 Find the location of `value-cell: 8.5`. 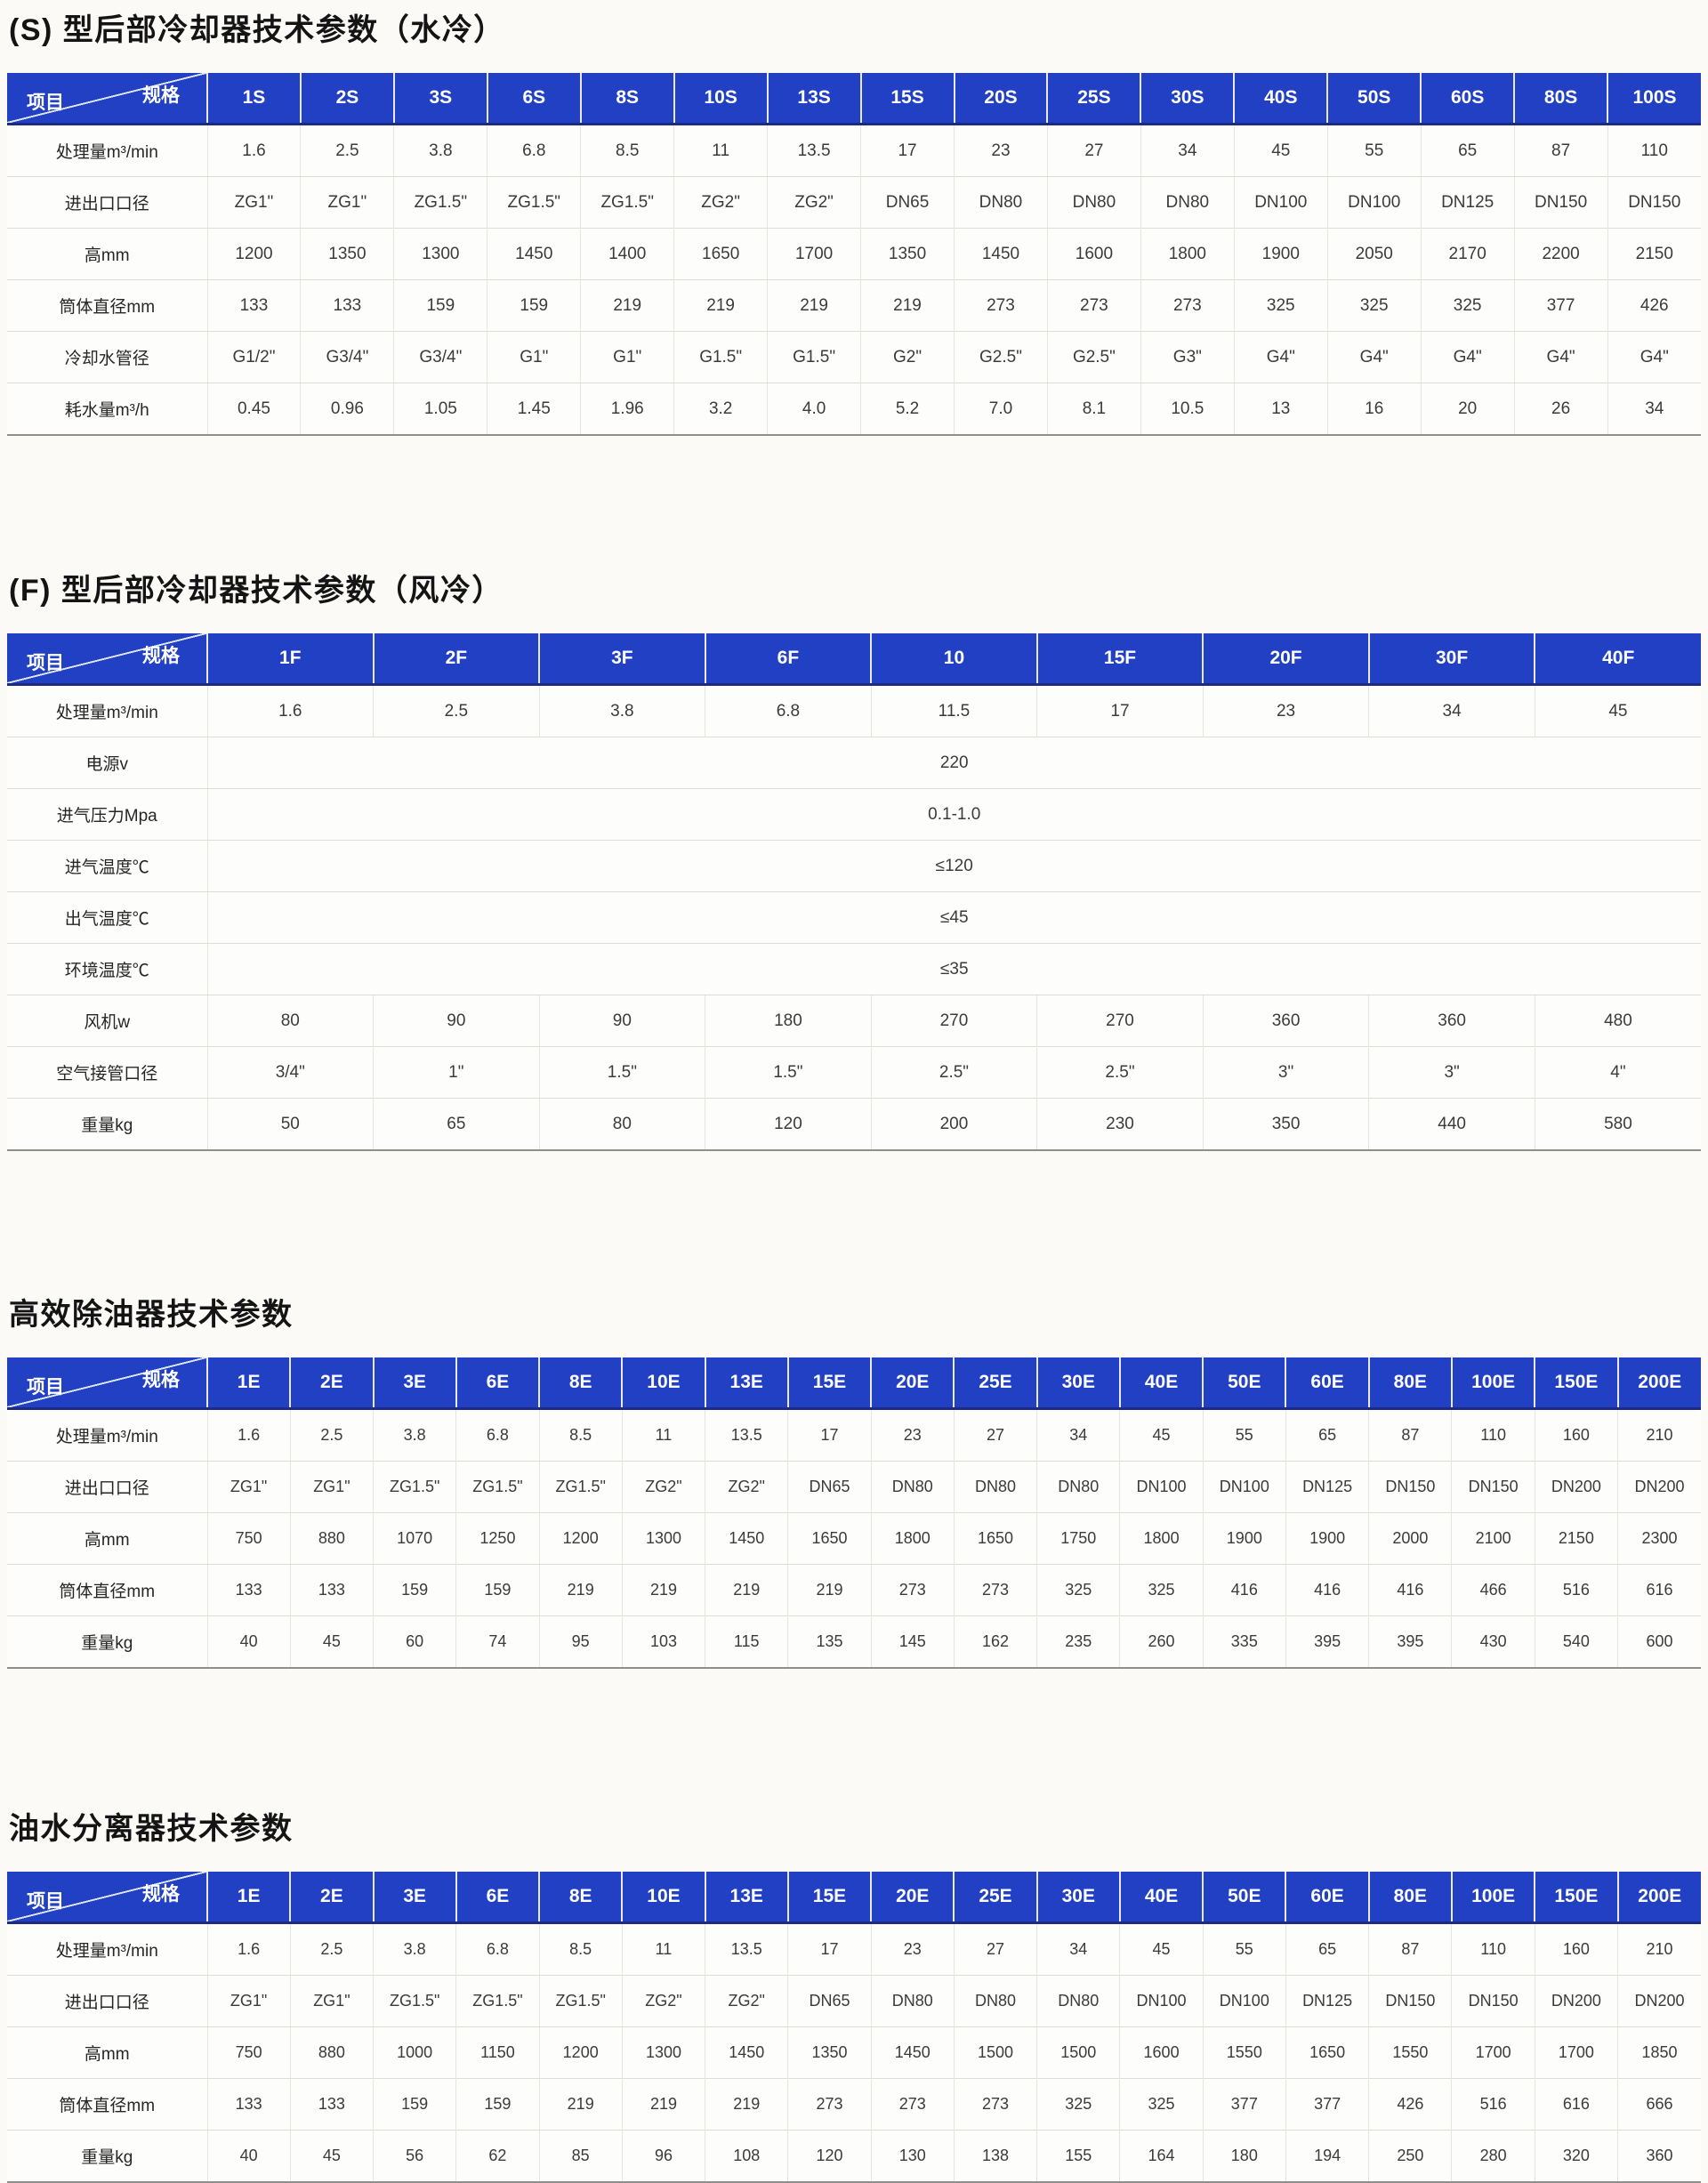

value-cell: 8.5 is located at coordinates (627, 150).